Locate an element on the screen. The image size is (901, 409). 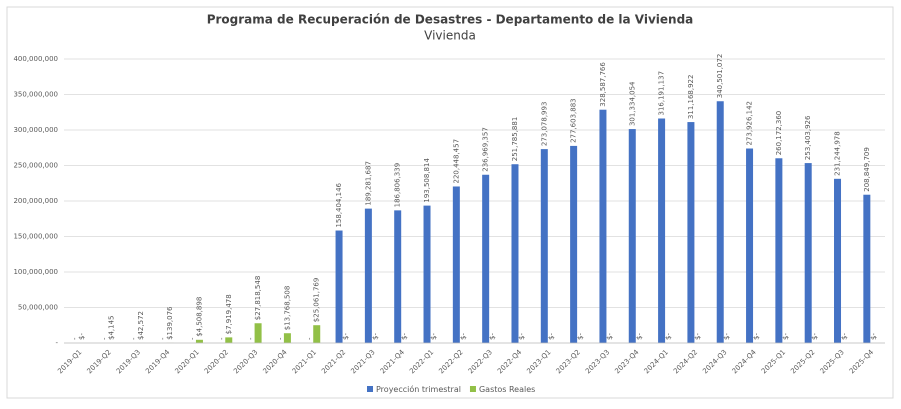
data-label: 260,172,360 is located at coordinates (779, 133).